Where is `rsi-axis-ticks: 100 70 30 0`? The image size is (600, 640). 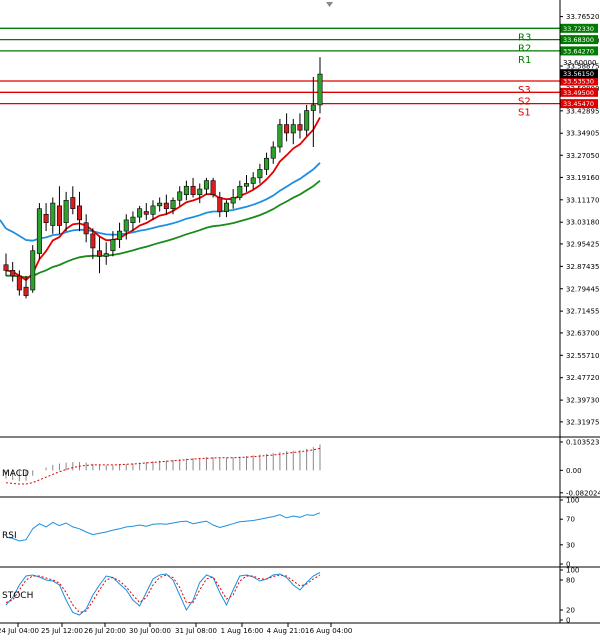
rsi-axis-ticks: 100 70 30 0 is located at coordinates (569, 533).